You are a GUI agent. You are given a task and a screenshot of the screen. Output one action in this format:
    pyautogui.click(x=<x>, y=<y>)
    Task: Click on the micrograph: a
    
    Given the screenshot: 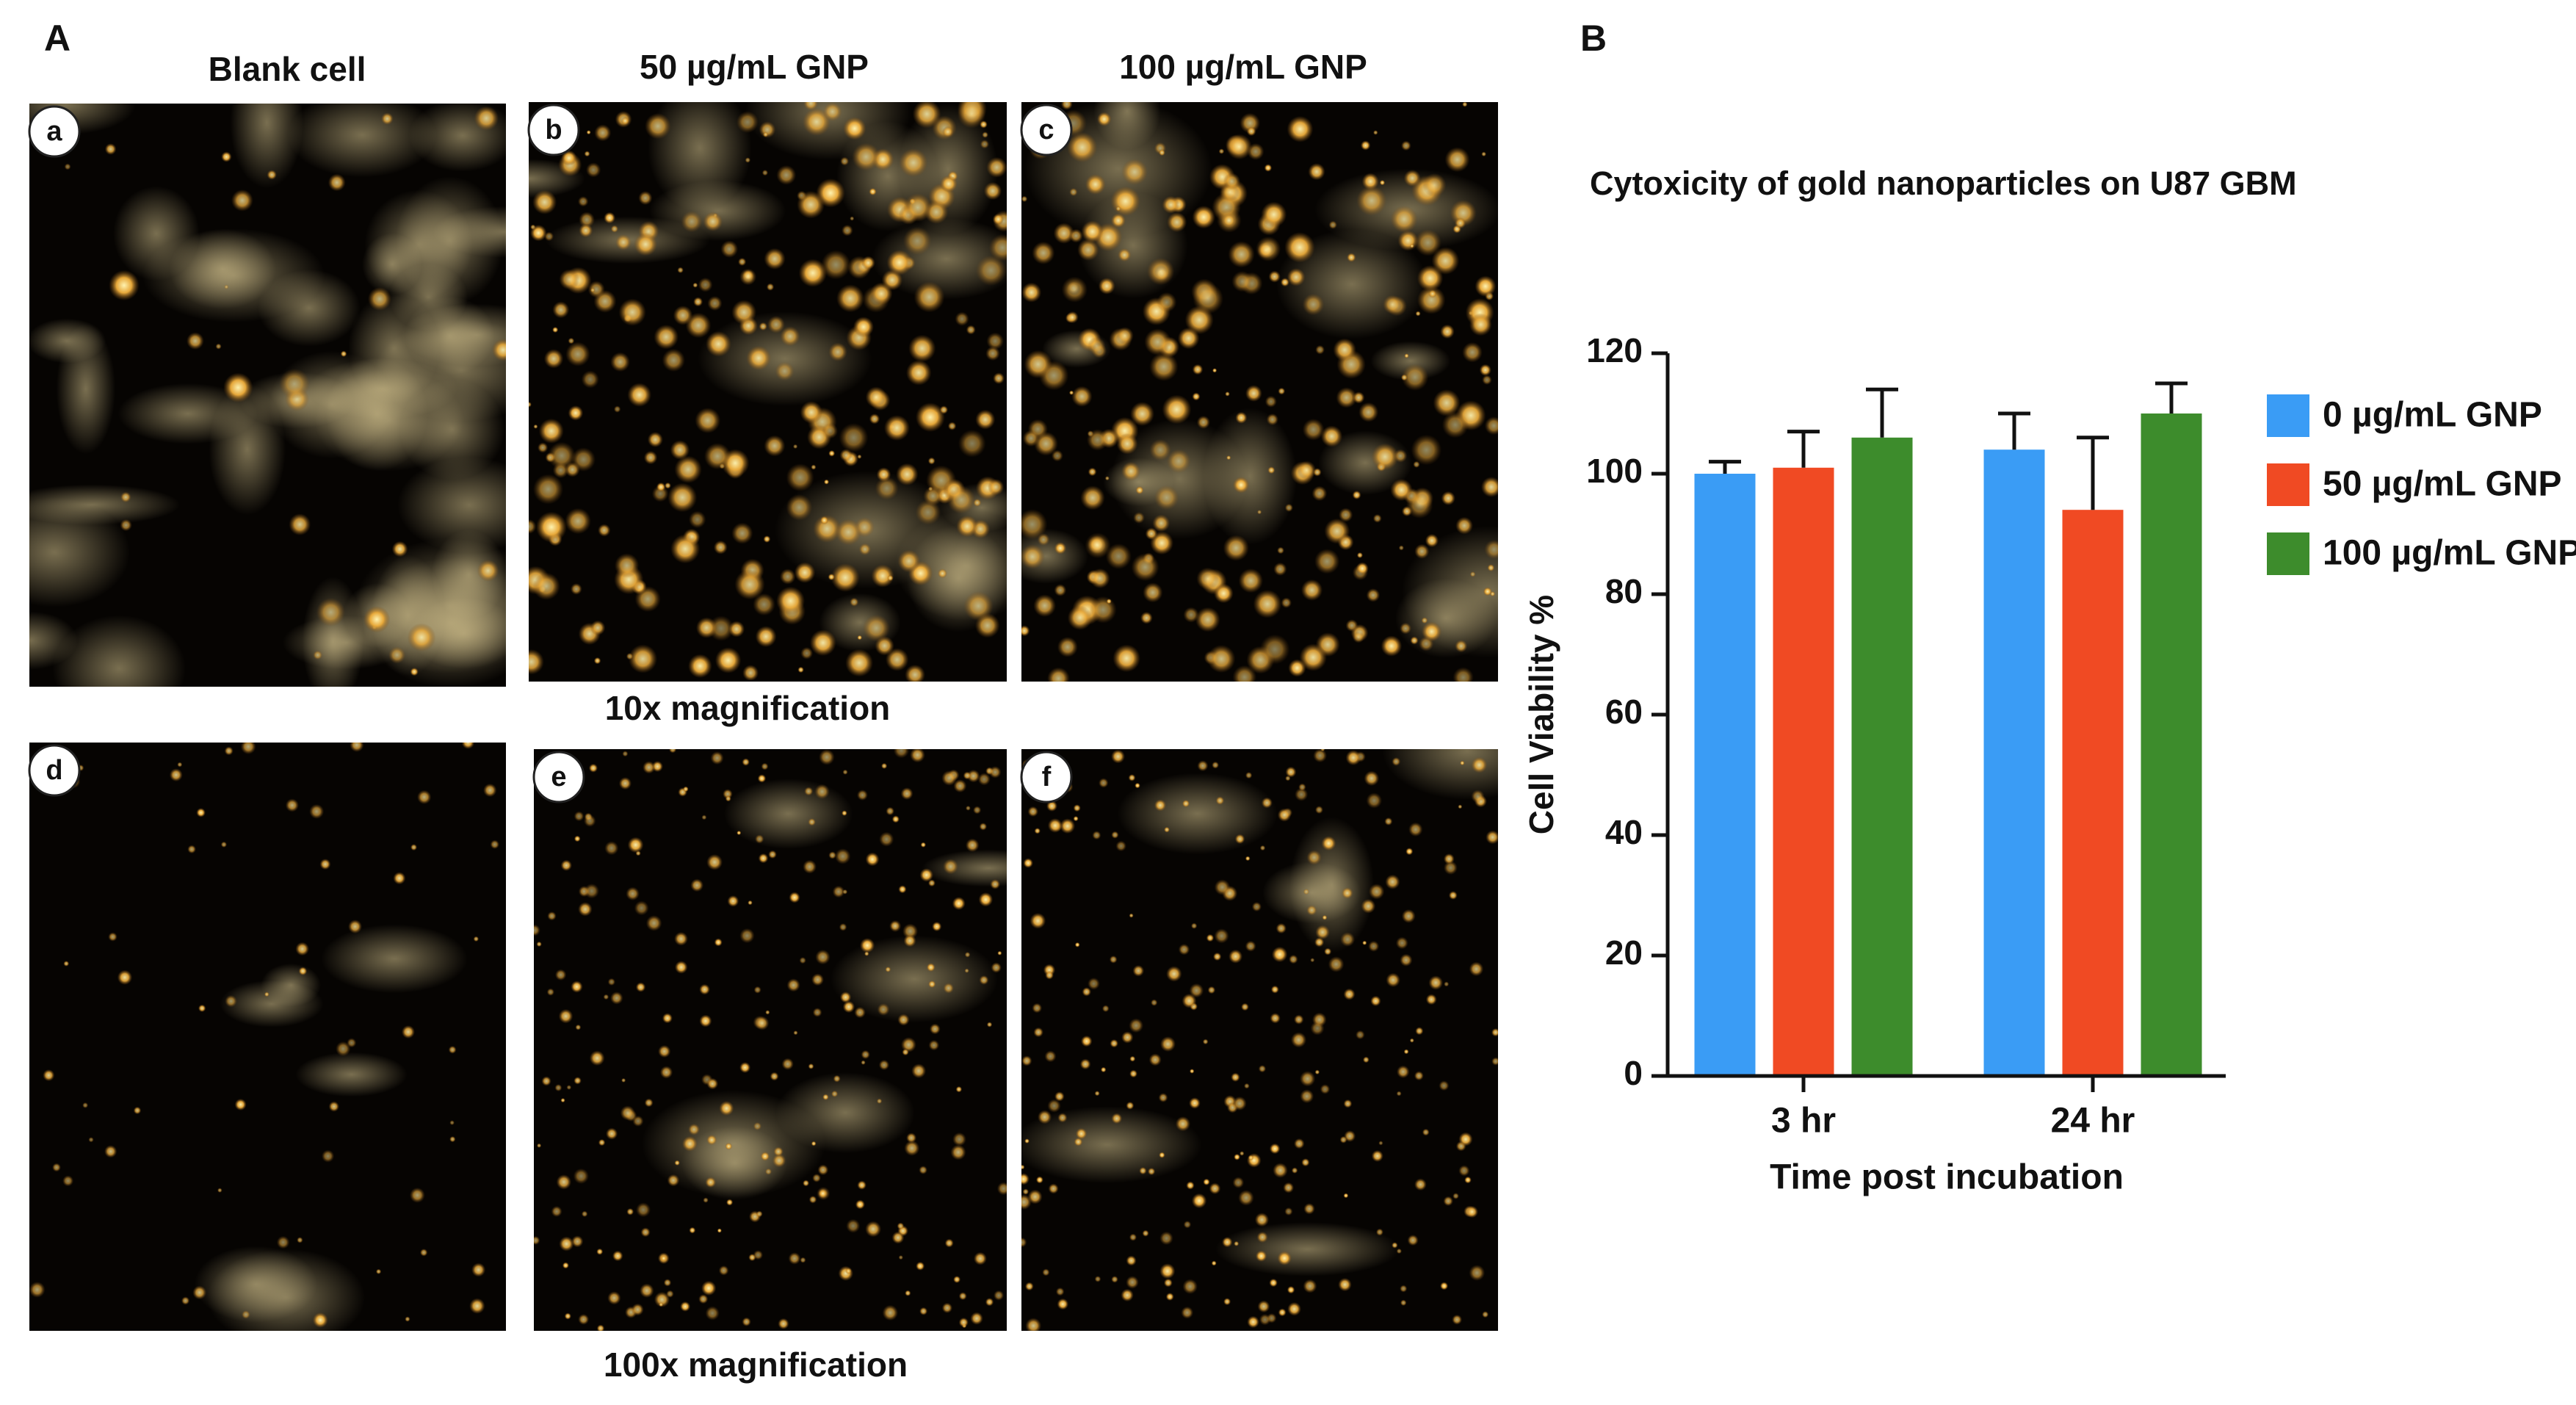 What is the action you would take?
    pyautogui.click(x=267, y=396)
    